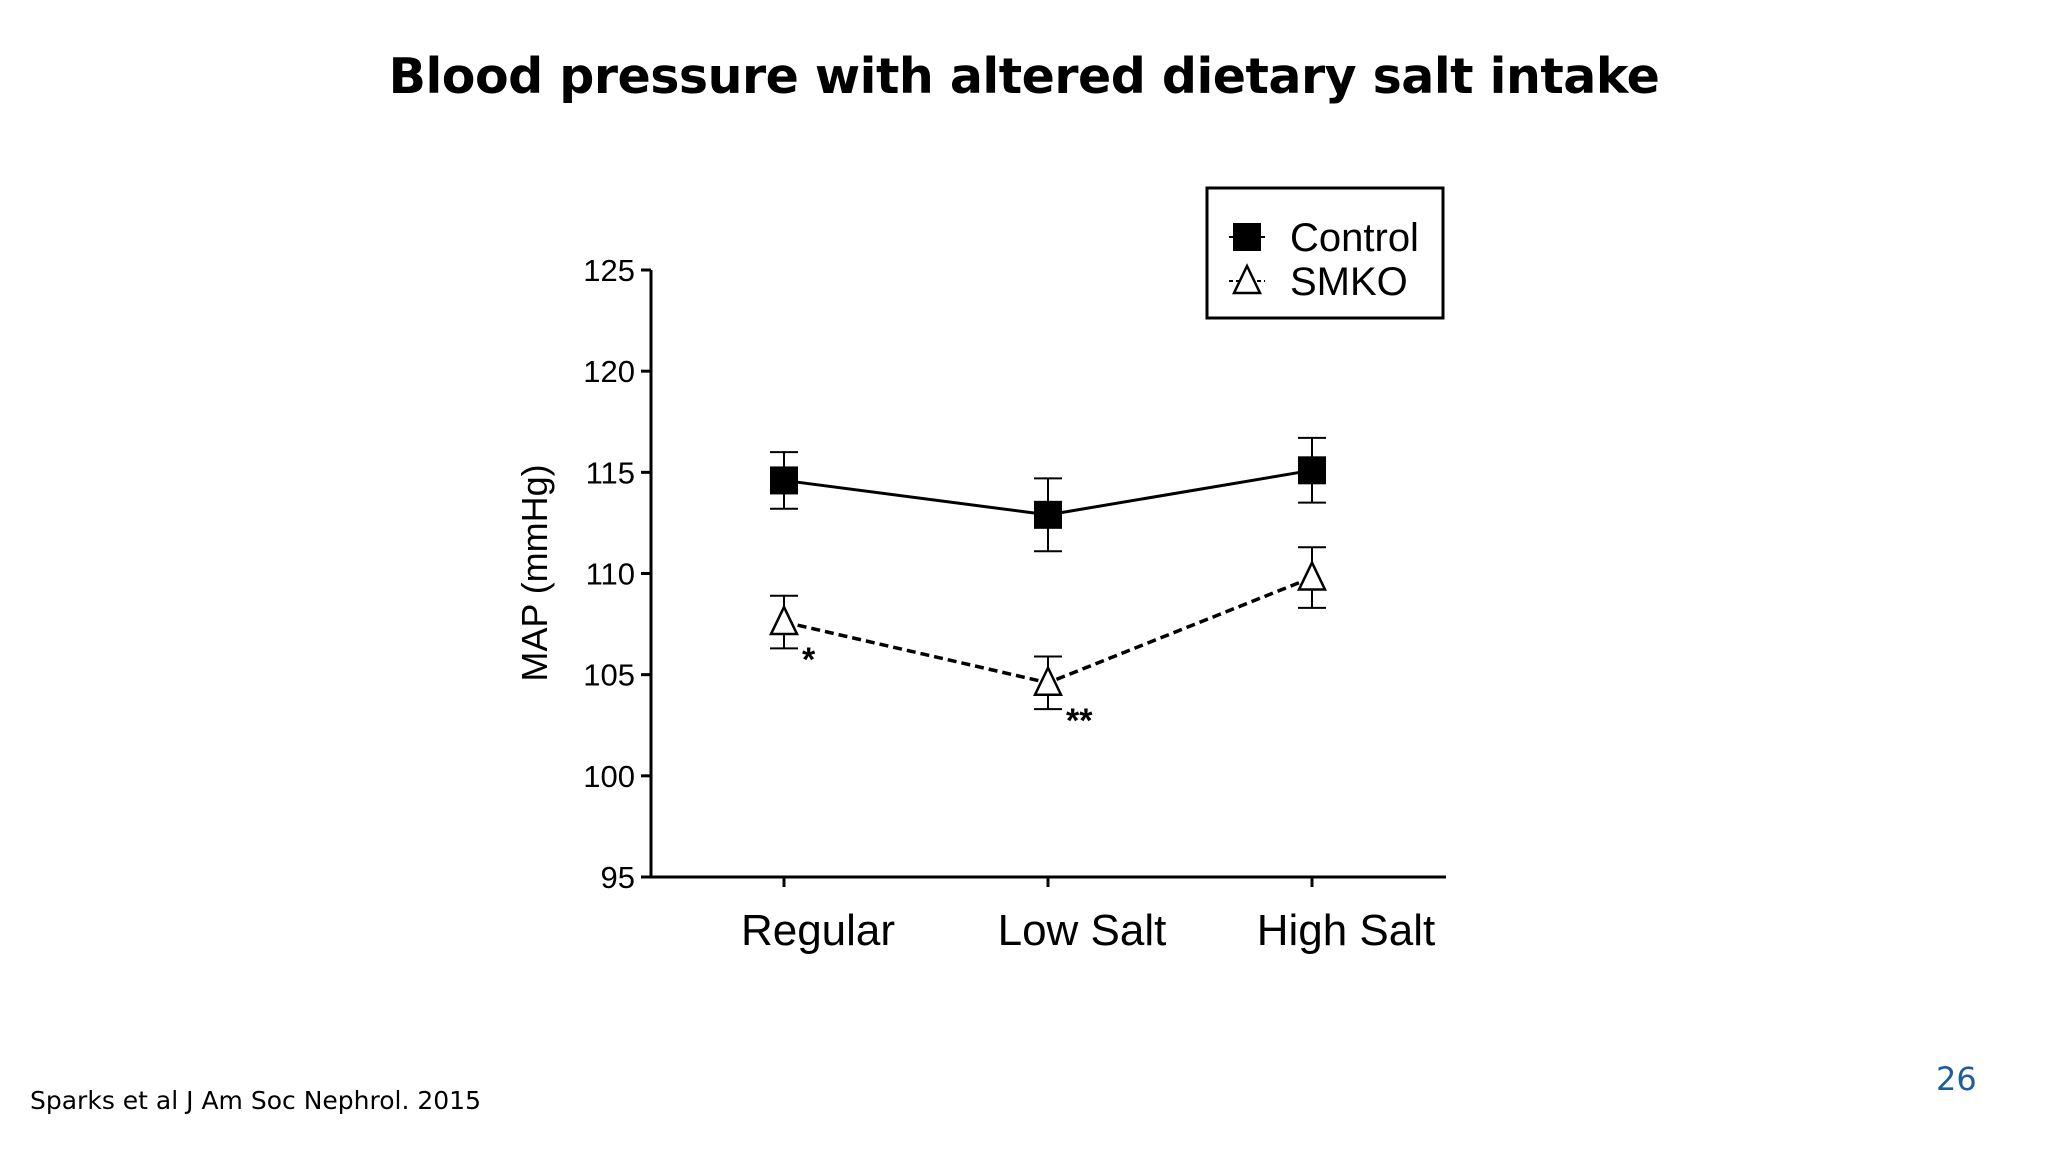  Describe the element at coordinates (818, 930) in the screenshot. I see `x-category-label: Regular` at that location.